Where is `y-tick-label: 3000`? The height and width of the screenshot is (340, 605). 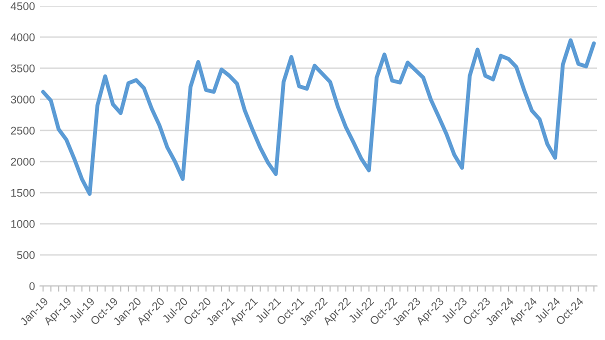 y-tick-label: 3000 is located at coordinates (22, 100).